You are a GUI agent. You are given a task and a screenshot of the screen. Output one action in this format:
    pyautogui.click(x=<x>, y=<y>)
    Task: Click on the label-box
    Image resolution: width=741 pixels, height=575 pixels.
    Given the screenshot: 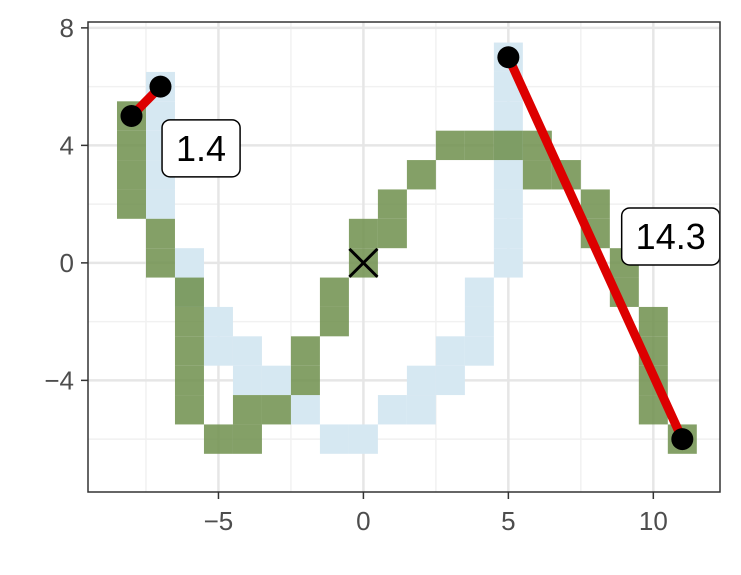 What is the action you would take?
    pyautogui.click(x=201, y=148)
    